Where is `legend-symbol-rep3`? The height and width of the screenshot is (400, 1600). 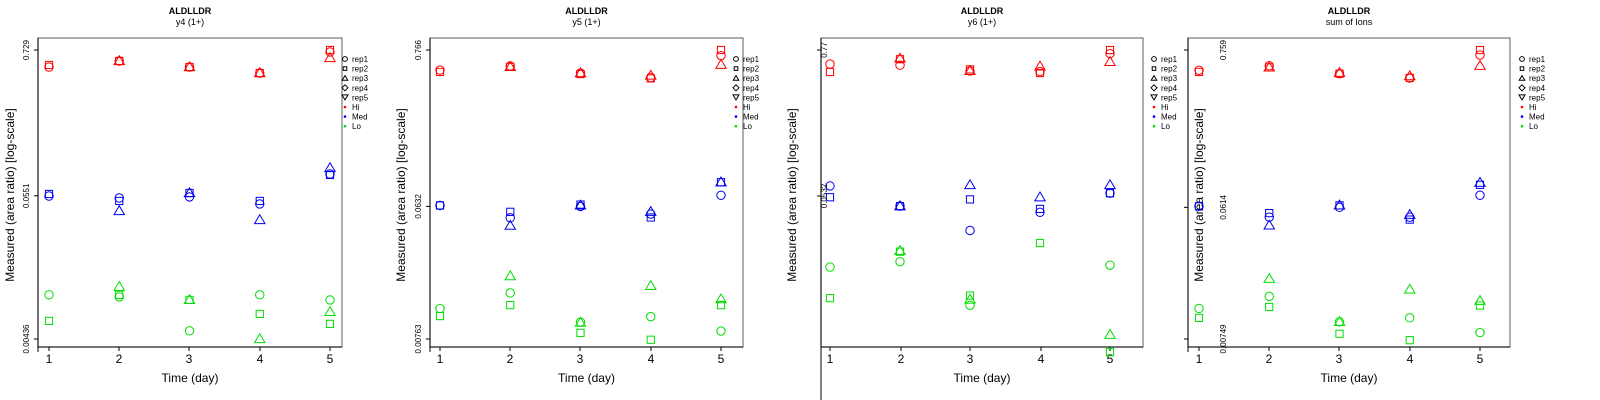
legend-symbol-rep3 is located at coordinates (345, 77).